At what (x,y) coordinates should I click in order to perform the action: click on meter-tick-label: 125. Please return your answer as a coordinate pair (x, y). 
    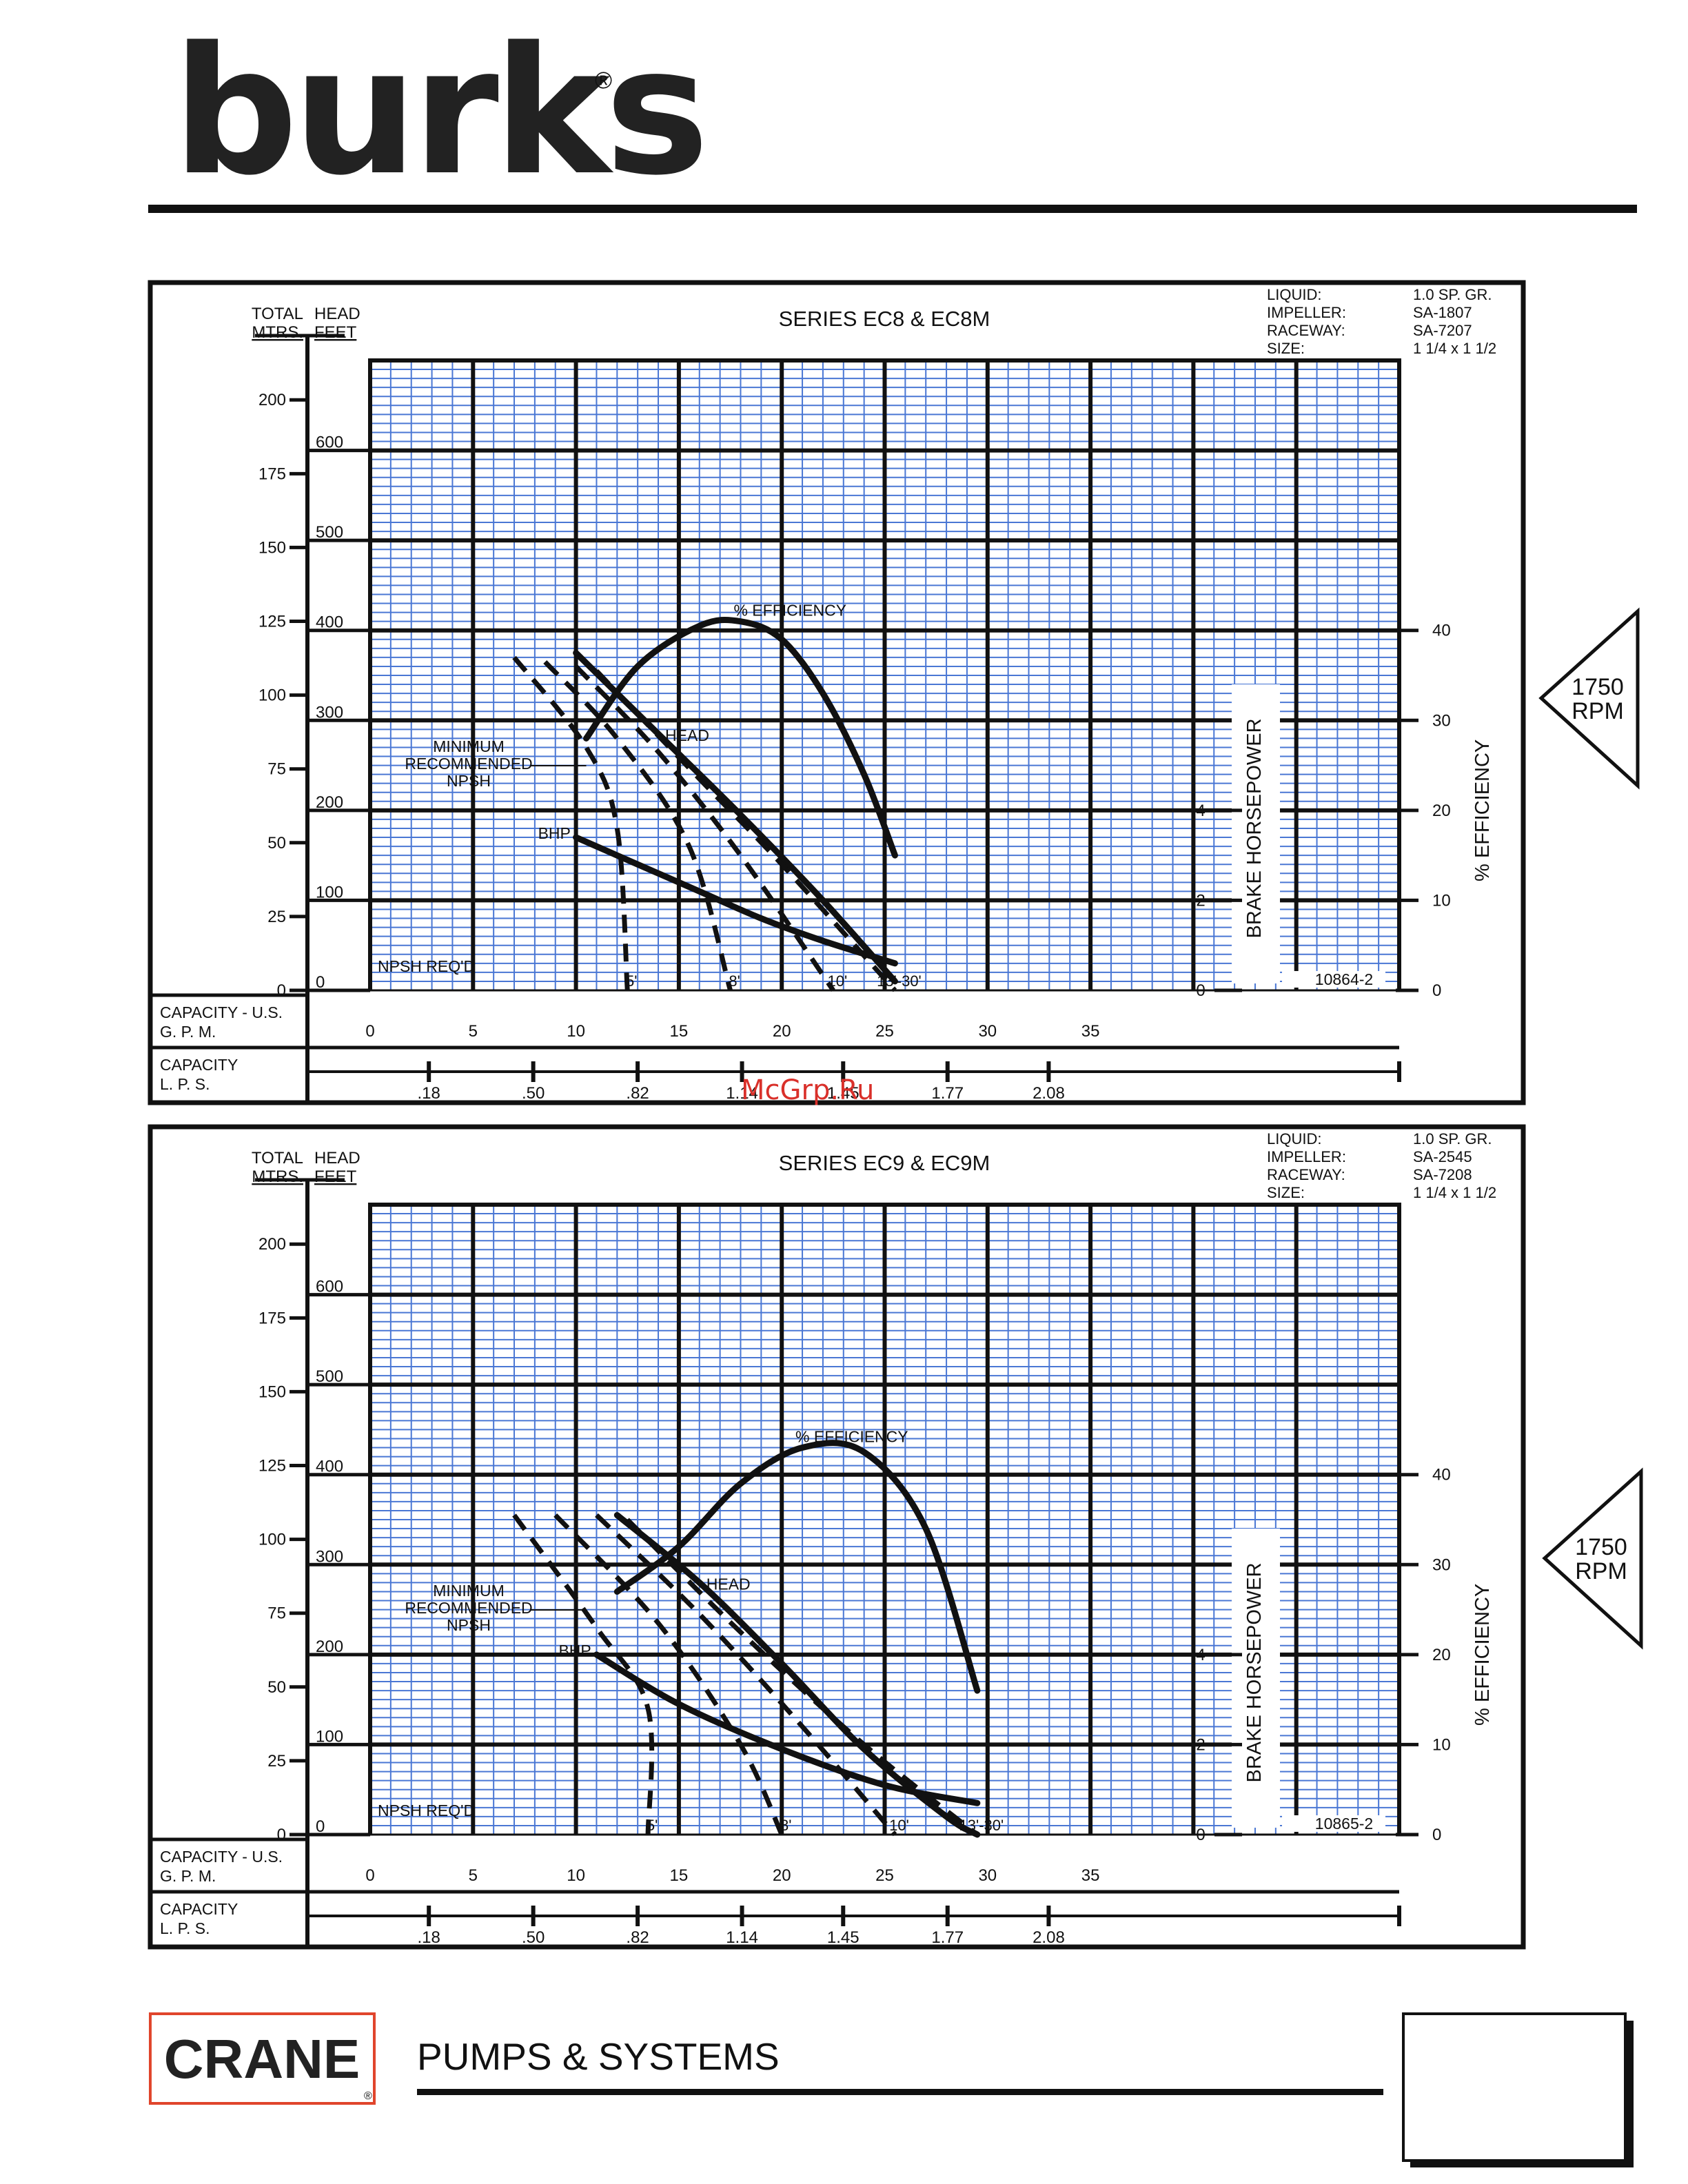
    Looking at the image, I should click on (272, 622).